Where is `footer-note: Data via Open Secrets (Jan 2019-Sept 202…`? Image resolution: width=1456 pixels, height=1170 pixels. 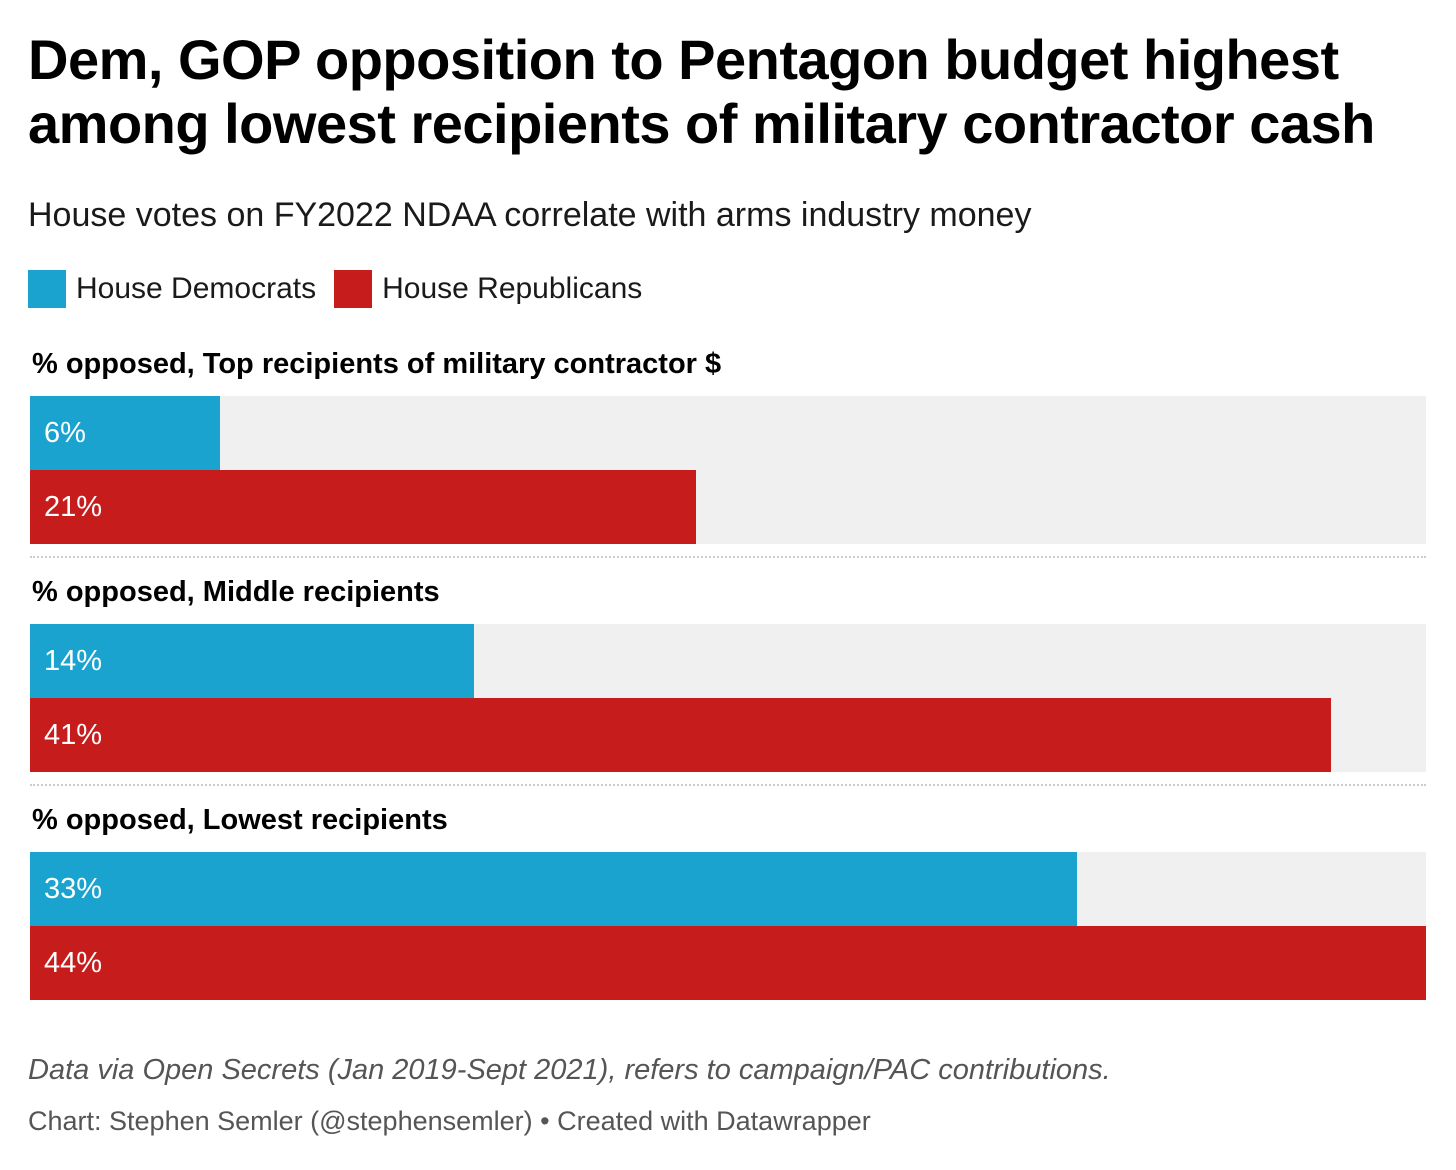 footer-note: Data via Open Secrets (Jan 2019-Sept 202… is located at coordinates (569, 1070).